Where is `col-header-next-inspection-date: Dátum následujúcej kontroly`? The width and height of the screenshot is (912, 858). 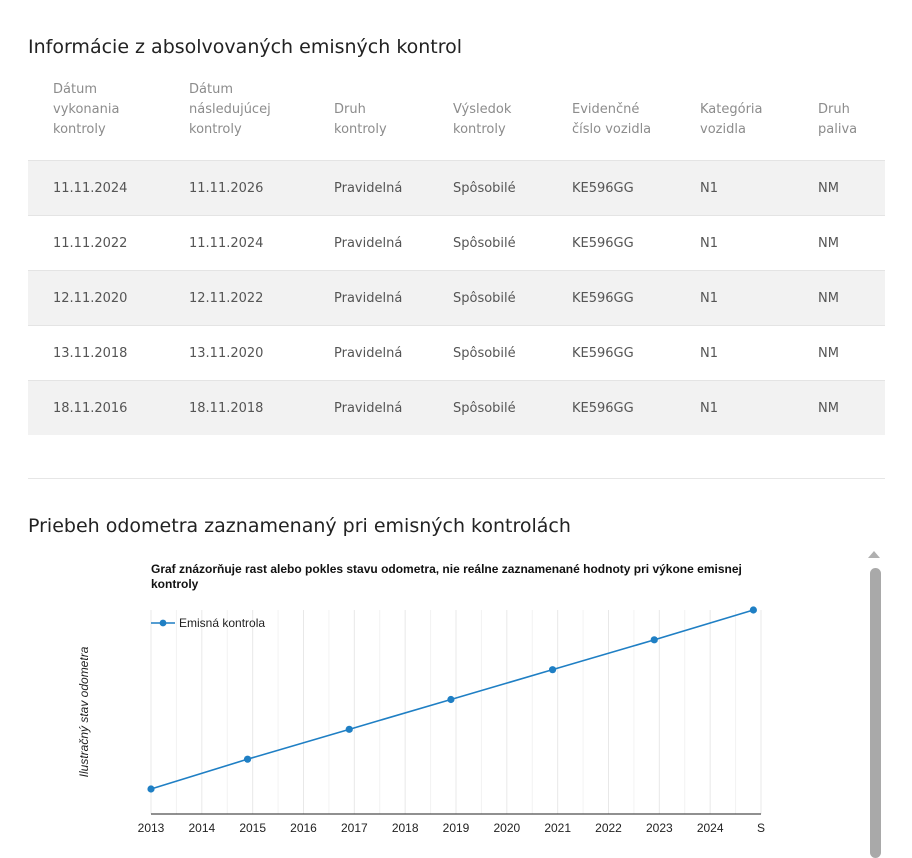
col-header-next-inspection-date: Dátum následujúcej kontroly is located at coordinates (230, 109).